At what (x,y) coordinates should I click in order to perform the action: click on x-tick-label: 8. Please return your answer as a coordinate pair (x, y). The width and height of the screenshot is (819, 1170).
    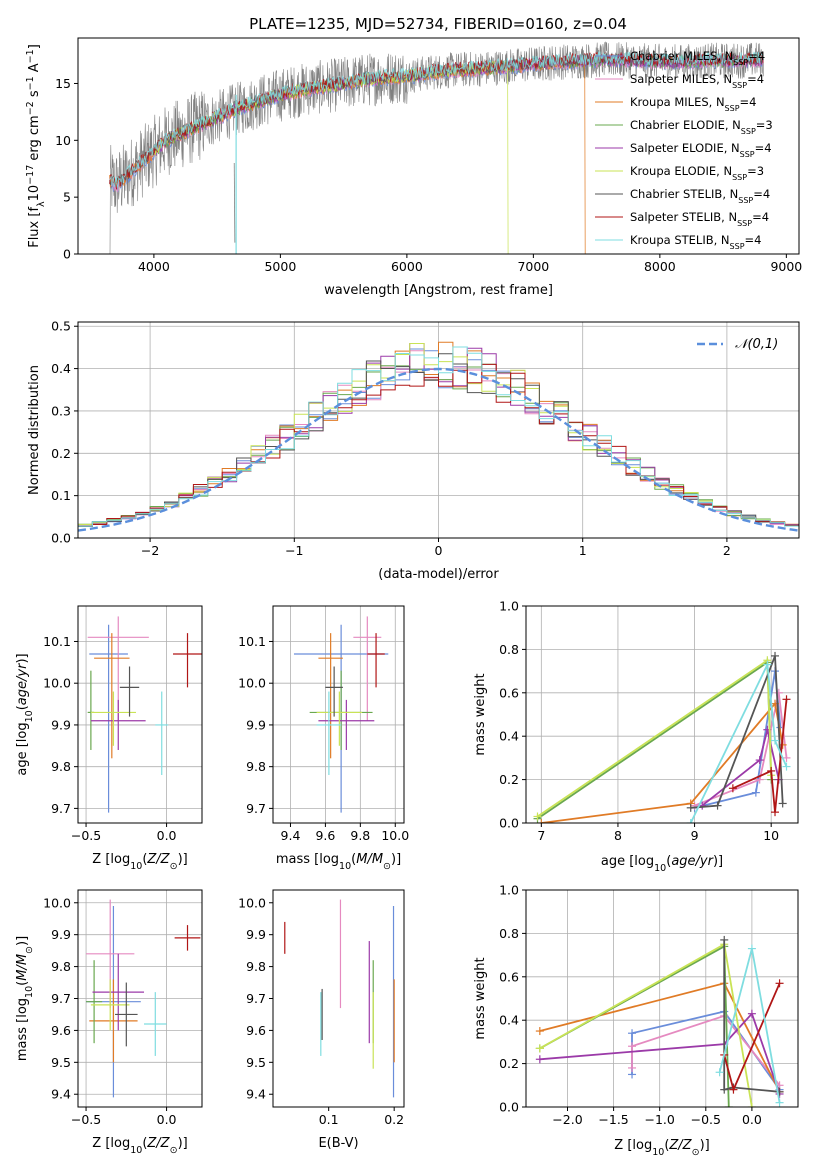
    Looking at the image, I should click on (618, 835).